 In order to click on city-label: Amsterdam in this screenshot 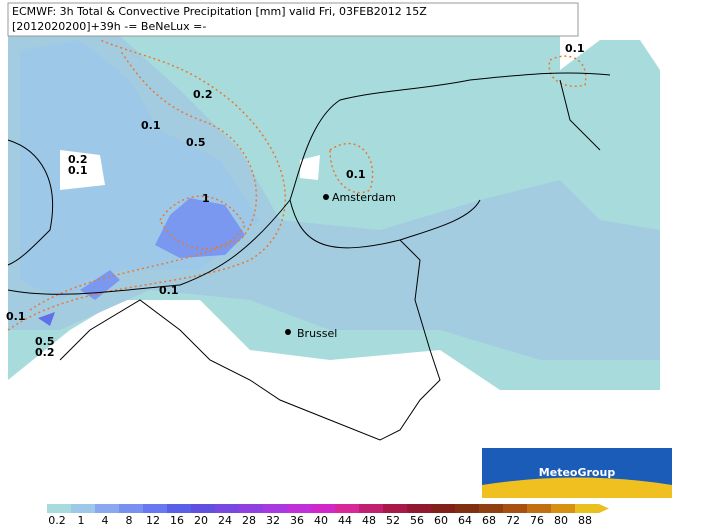, I will do `click(364, 197)`.